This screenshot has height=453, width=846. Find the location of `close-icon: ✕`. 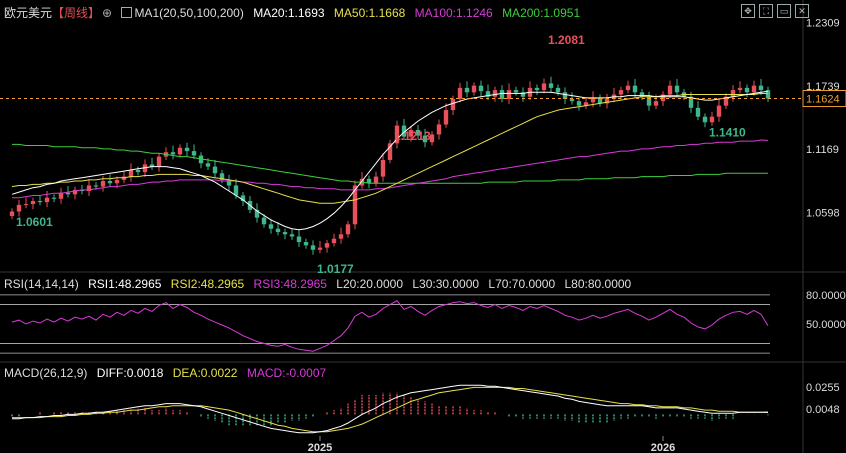

close-icon: ✕ is located at coordinates (802, 11).